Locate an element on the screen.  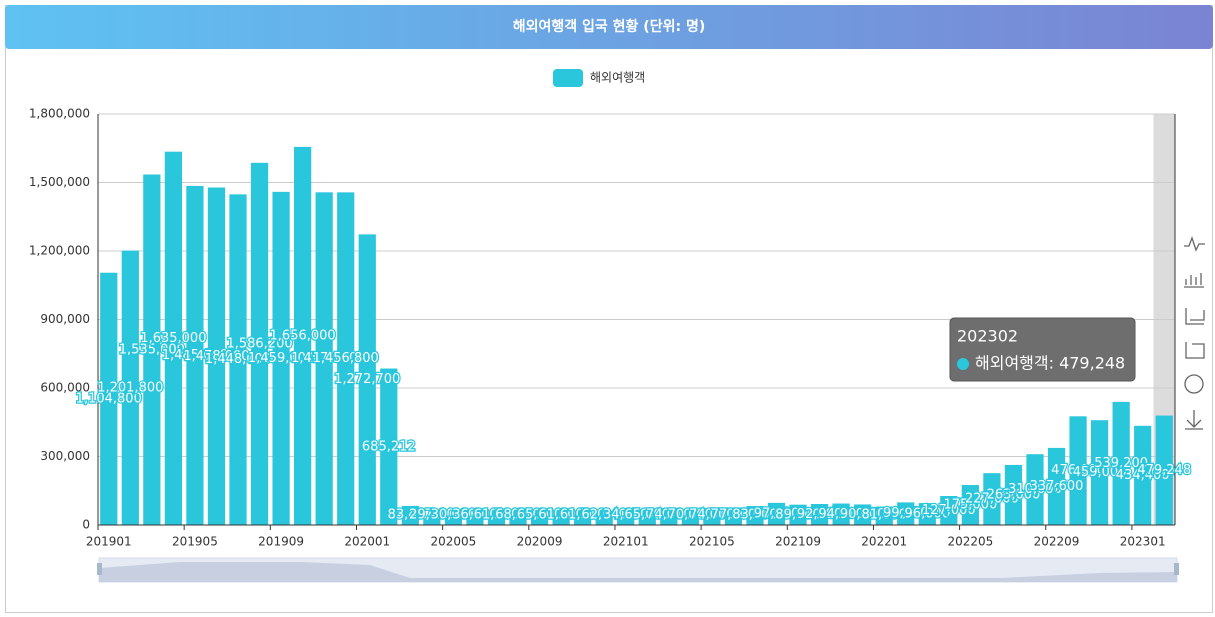
data-label: 30,600 is located at coordinates (454, 515).